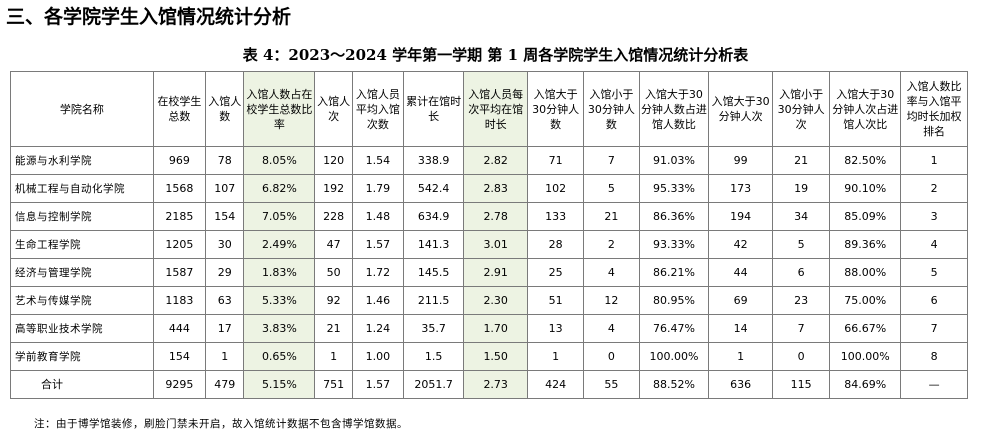  Describe the element at coordinates (740, 109) in the screenshot. I see `header-cell: 入馆大于30分钟人次` at that location.